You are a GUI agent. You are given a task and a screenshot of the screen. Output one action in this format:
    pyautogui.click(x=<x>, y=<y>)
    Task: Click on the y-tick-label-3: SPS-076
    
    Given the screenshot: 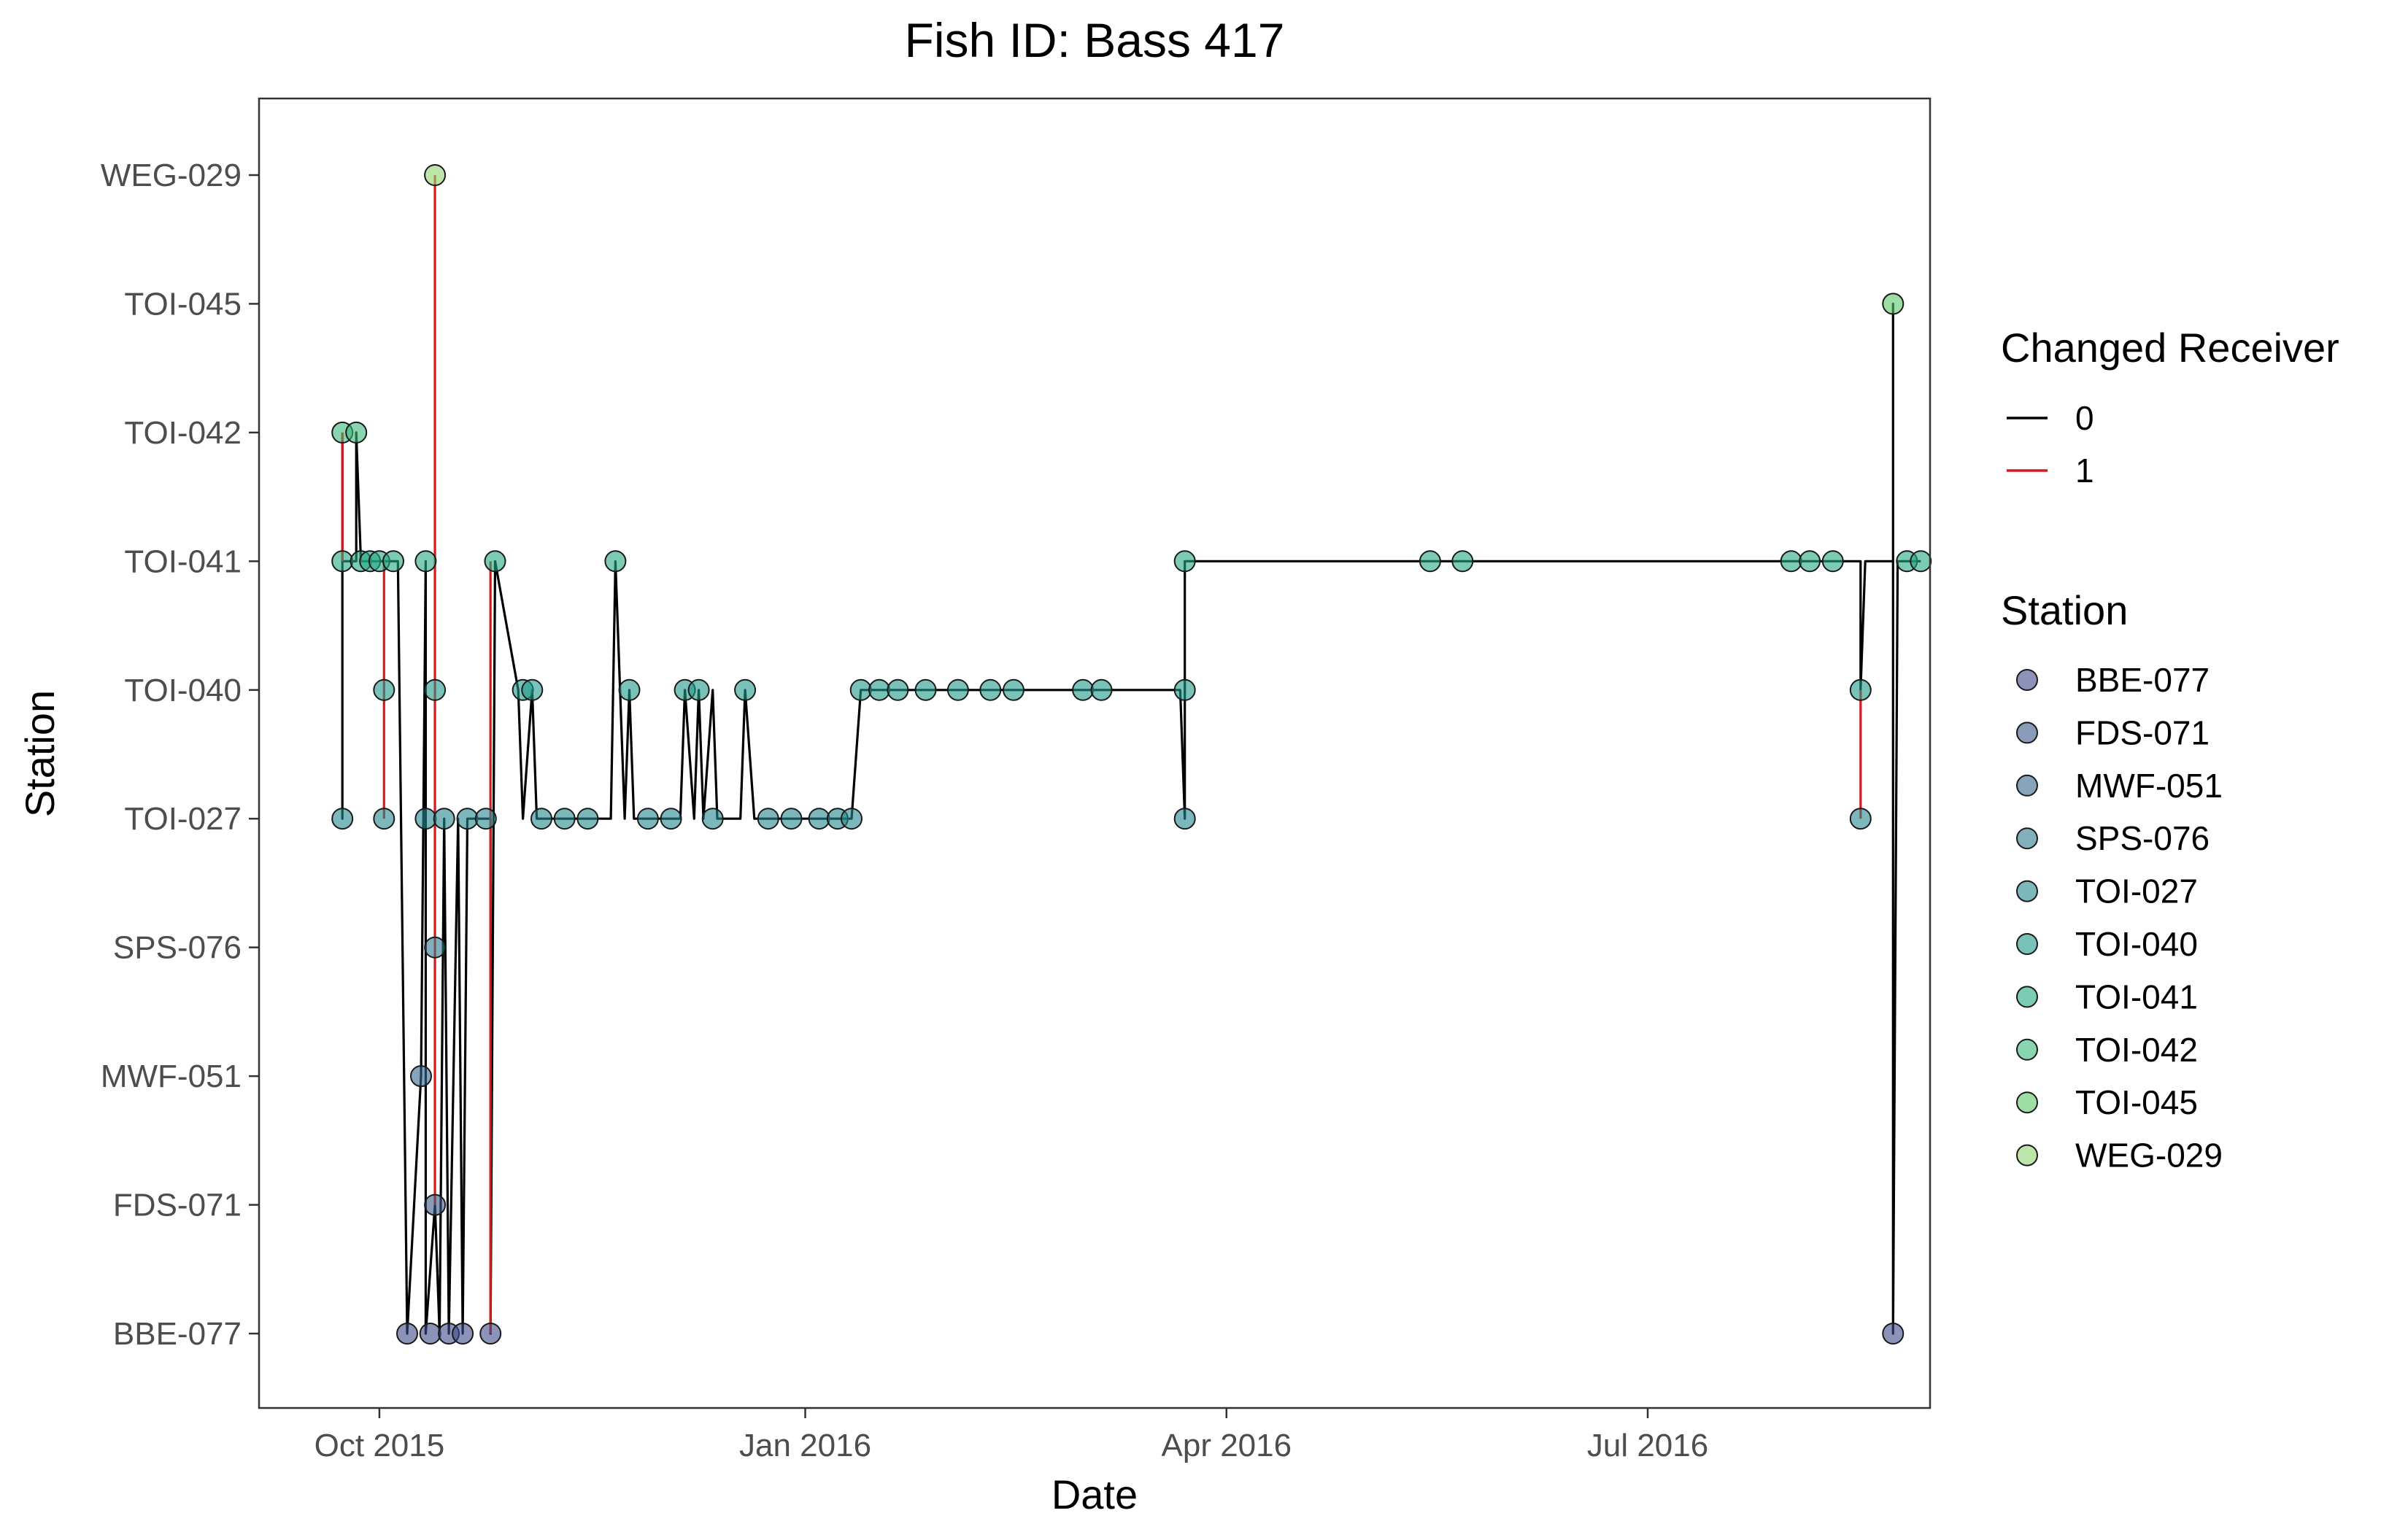 What is the action you would take?
    pyautogui.click(x=177, y=948)
    